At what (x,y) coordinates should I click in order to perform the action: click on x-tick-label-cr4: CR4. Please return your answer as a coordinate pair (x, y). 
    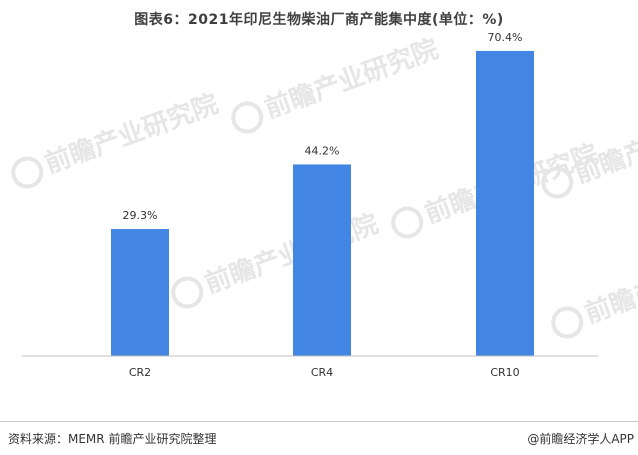
    Looking at the image, I should click on (322, 372).